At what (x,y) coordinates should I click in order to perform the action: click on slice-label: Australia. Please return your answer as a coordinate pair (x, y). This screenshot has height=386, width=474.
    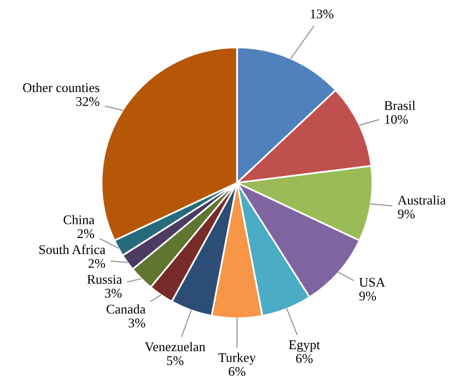
    Looking at the image, I should click on (422, 200).